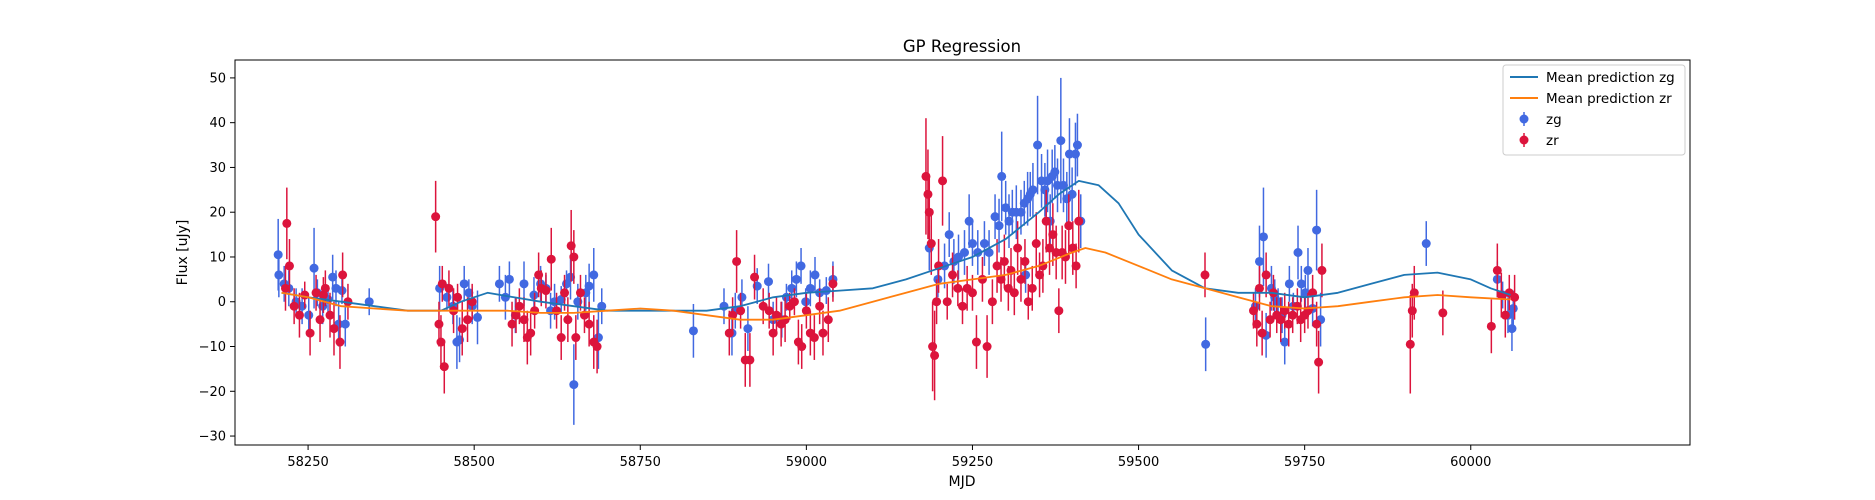 Image resolution: width=1875 pixels, height=500 pixels. I want to click on y-axis-label: Flux [uJy], so click(183, 253).